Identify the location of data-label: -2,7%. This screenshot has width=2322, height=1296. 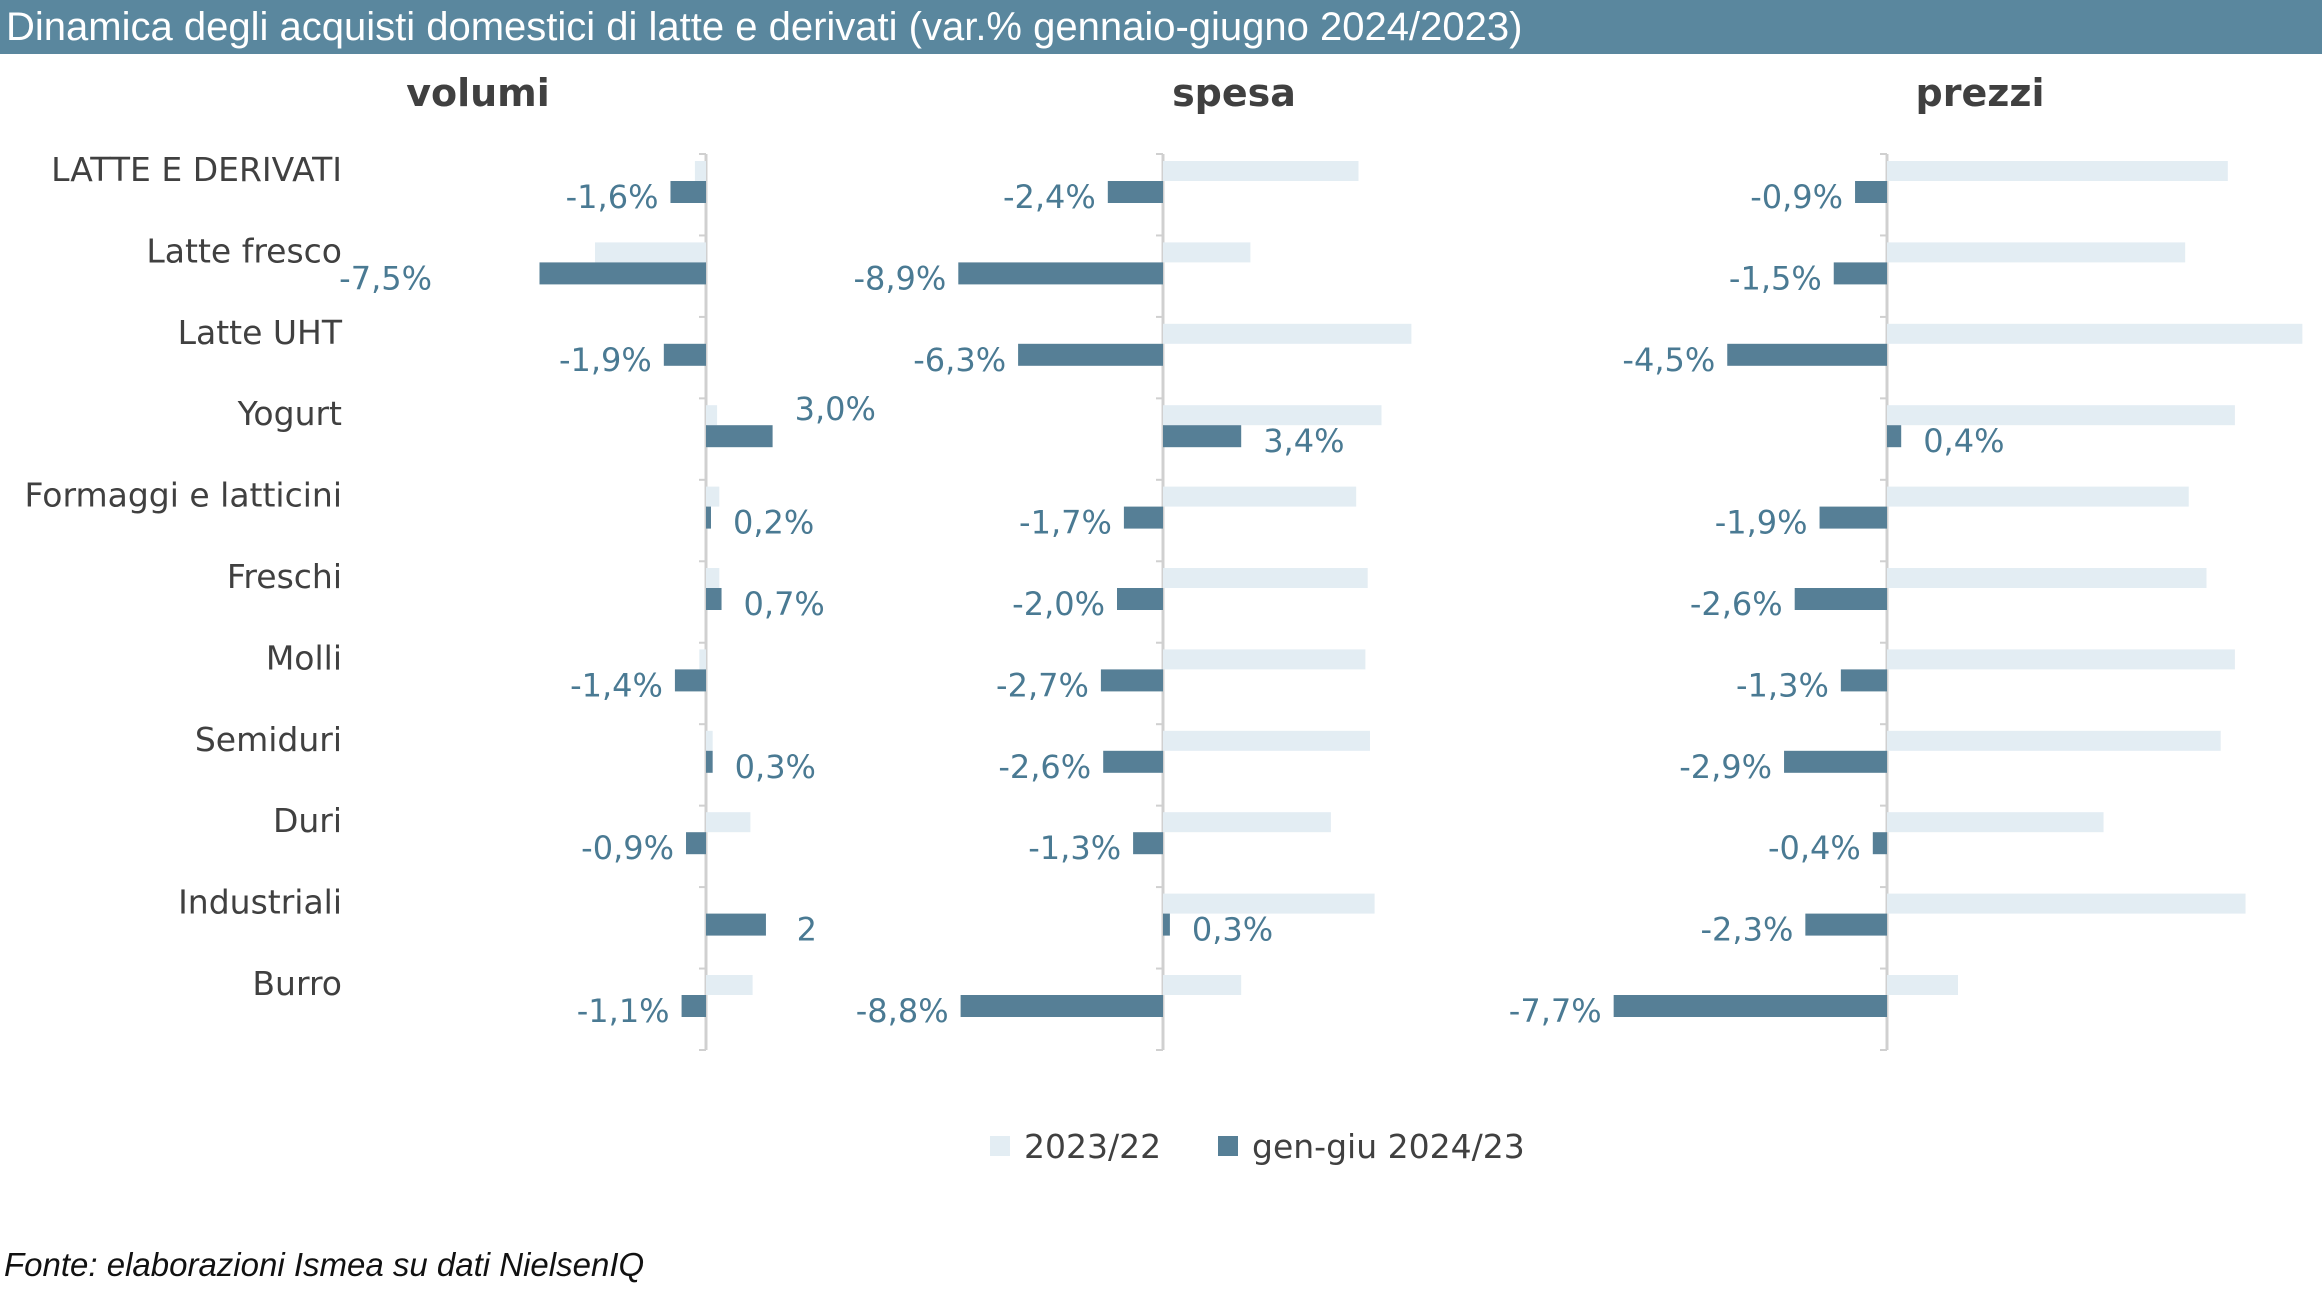
(1042, 685).